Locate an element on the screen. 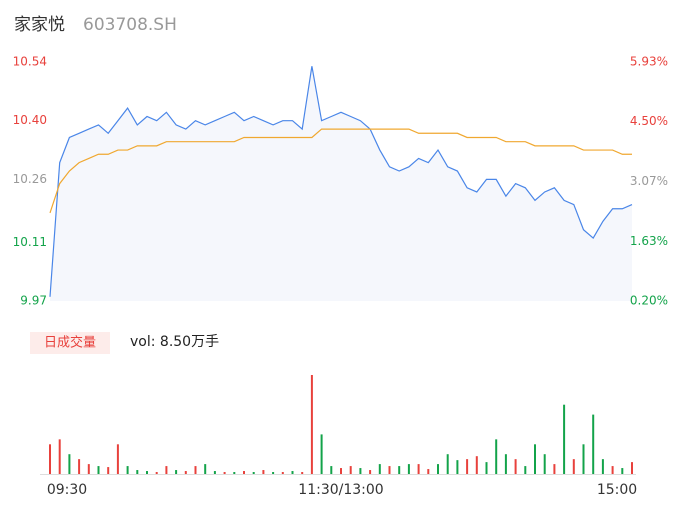 The height and width of the screenshot is (528, 686). x-tick-label: 11:30/13:00 is located at coordinates (340, 490).